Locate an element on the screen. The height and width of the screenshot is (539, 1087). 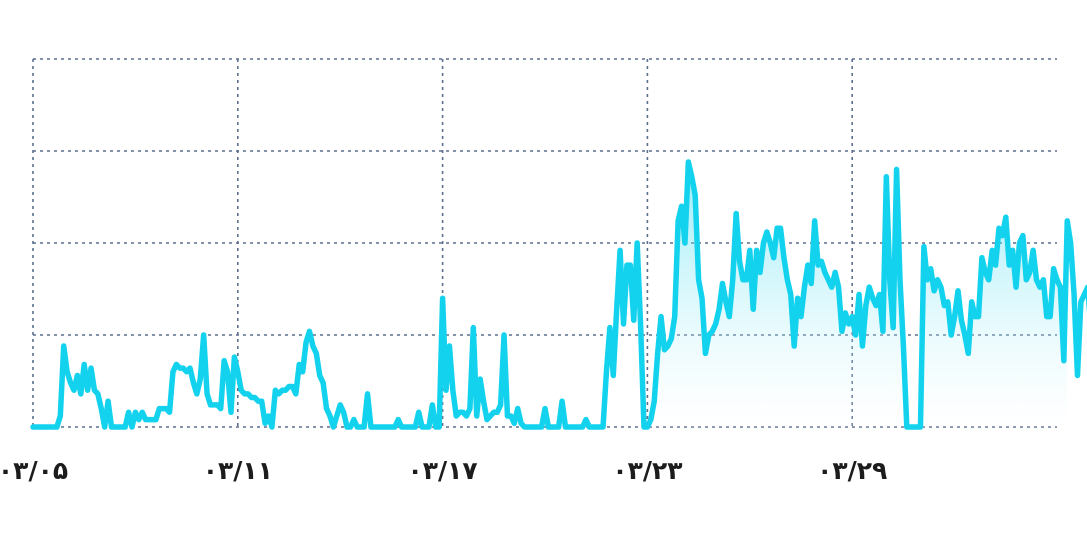
x-tick-label: ۰۳/۰۵ is located at coordinates (34, 470).